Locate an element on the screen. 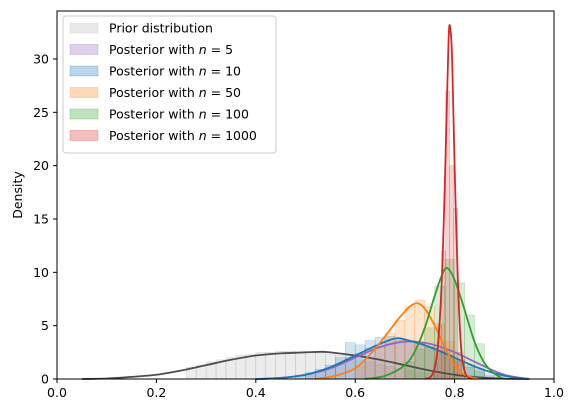 The width and height of the screenshot is (574, 413). legend-label: Posterior with n = 100 is located at coordinates (179, 114).